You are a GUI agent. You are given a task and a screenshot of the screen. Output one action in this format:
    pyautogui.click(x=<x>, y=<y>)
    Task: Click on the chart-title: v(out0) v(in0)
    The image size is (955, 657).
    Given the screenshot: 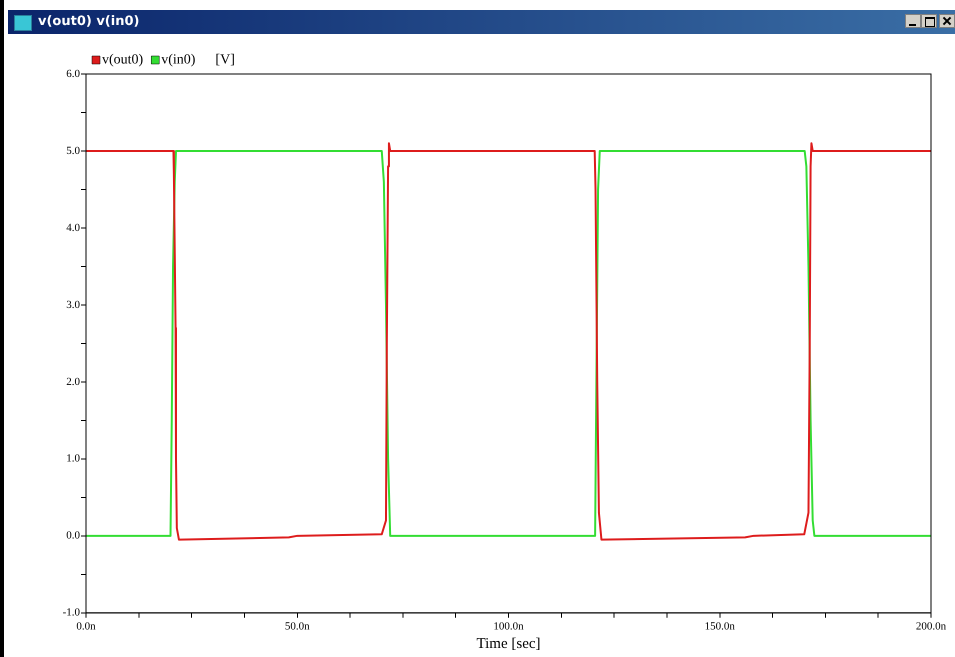 What is the action you would take?
    pyautogui.click(x=89, y=21)
    